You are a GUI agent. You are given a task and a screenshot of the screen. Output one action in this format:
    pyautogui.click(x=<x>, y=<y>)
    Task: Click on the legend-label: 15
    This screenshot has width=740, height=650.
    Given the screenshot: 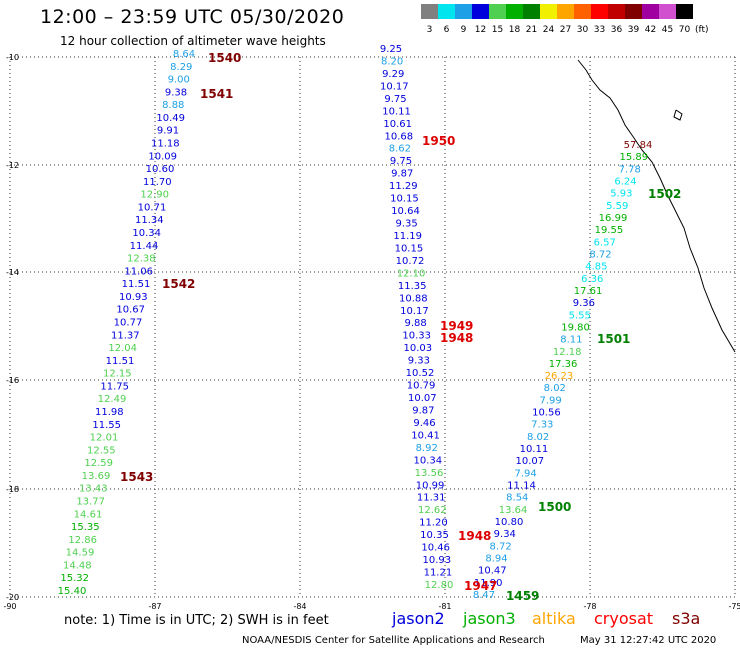 What is the action you would take?
    pyautogui.click(x=497, y=30)
    